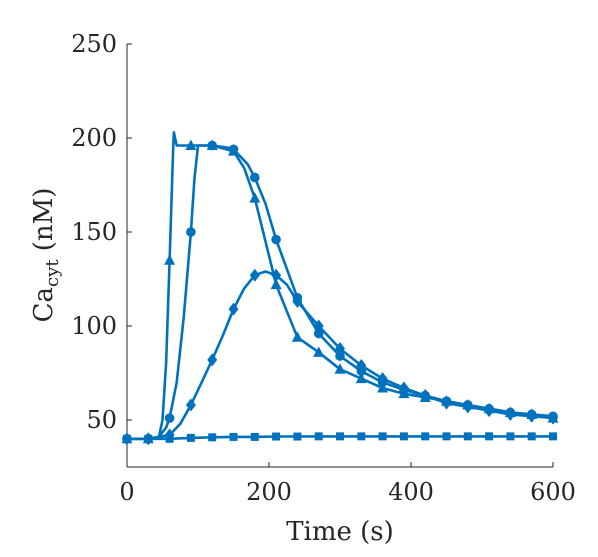 This screenshot has height=557, width=598. What do you see at coordinates (44, 224) in the screenshot?
I see `y-axis-title-unit: (nM)` at bounding box center [44, 224].